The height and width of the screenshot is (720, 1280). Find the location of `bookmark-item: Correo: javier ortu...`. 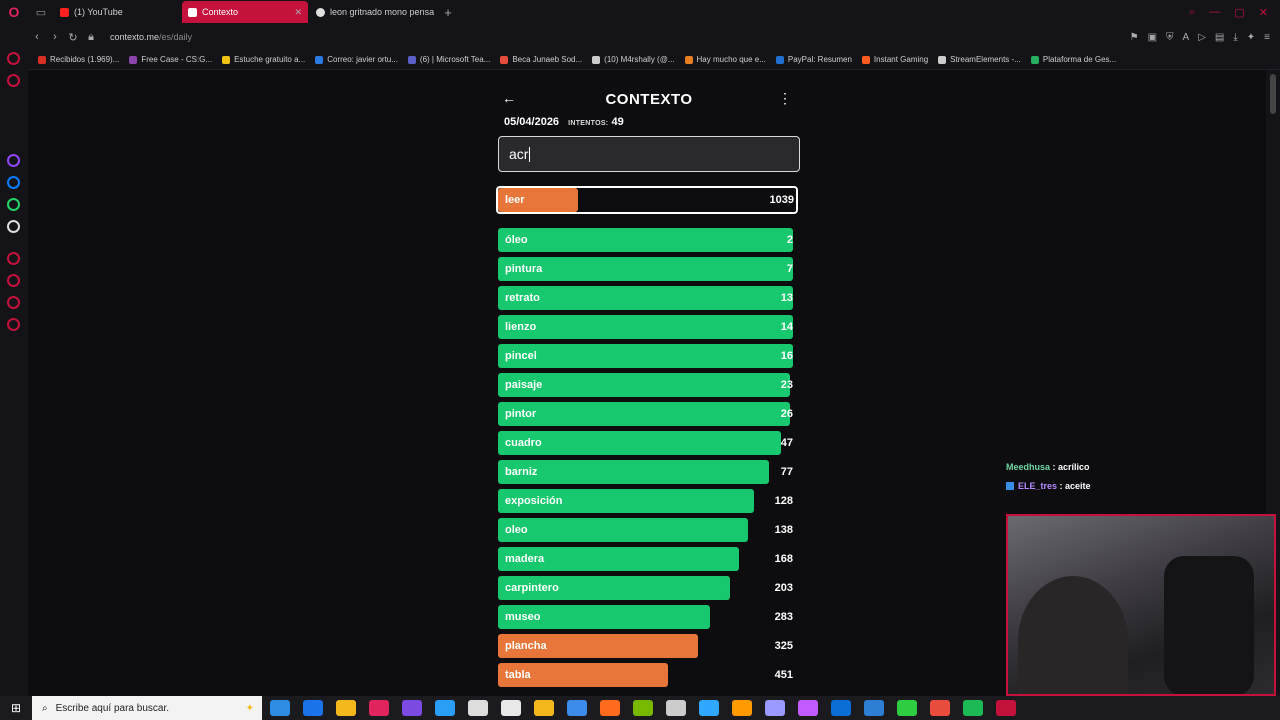

bookmark-item: Correo: javier ortu... is located at coordinates (356, 59).